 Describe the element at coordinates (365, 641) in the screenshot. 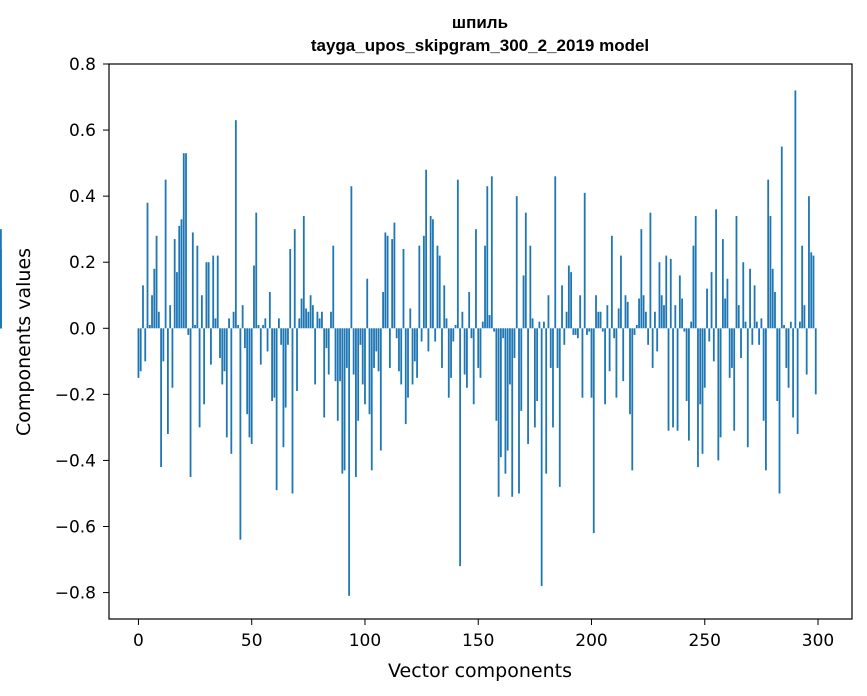

I see `x-tick-label: 100` at that location.